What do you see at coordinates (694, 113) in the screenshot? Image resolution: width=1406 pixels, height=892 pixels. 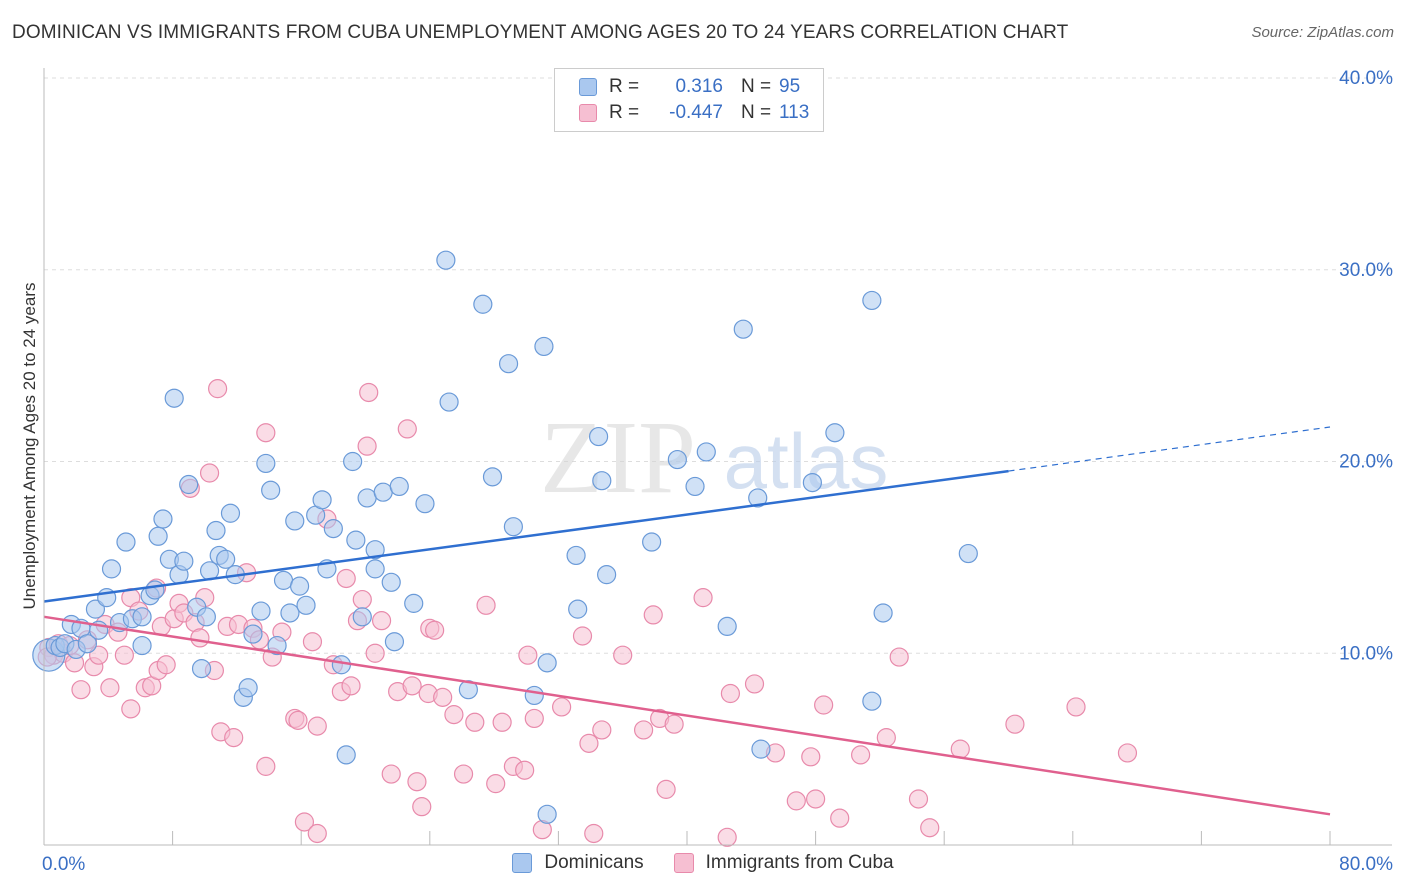 I see `stats-row-cuba: R = -0.447 N = 113` at bounding box center [694, 113].